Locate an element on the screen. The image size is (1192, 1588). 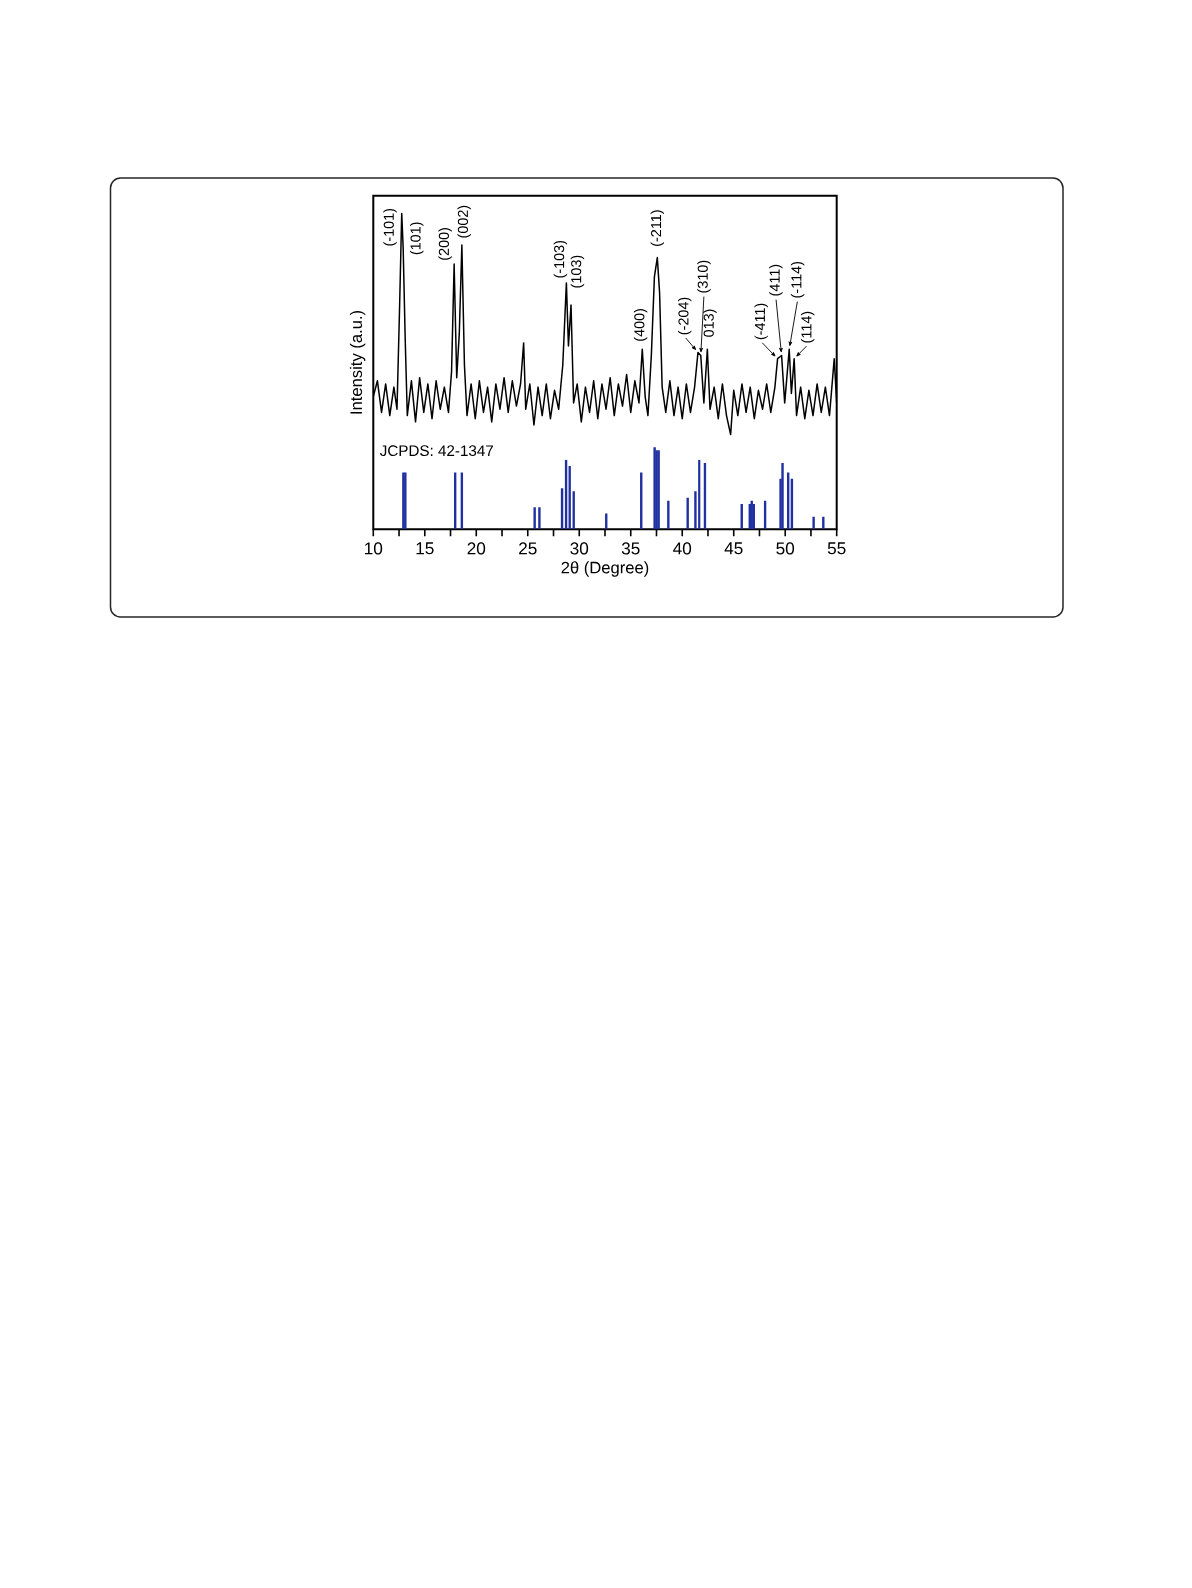
x-axis-title: 2θ (Degree) is located at coordinates (605, 569).